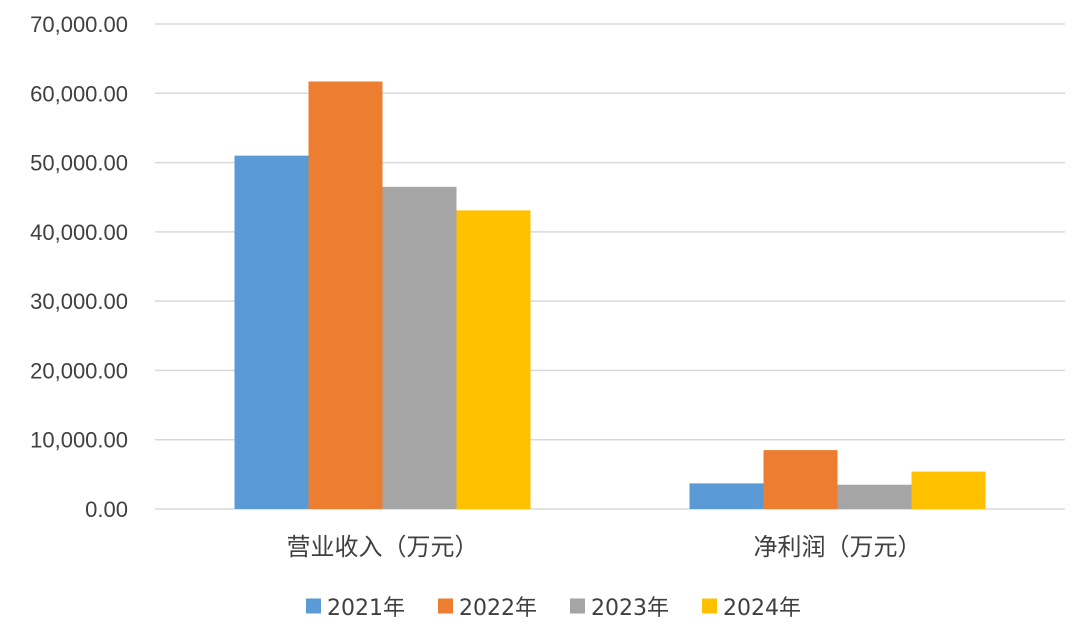 This screenshot has height=634, width=1080. What do you see at coordinates (271, 332) in the screenshot?
I see `bar-2021年-0` at bounding box center [271, 332].